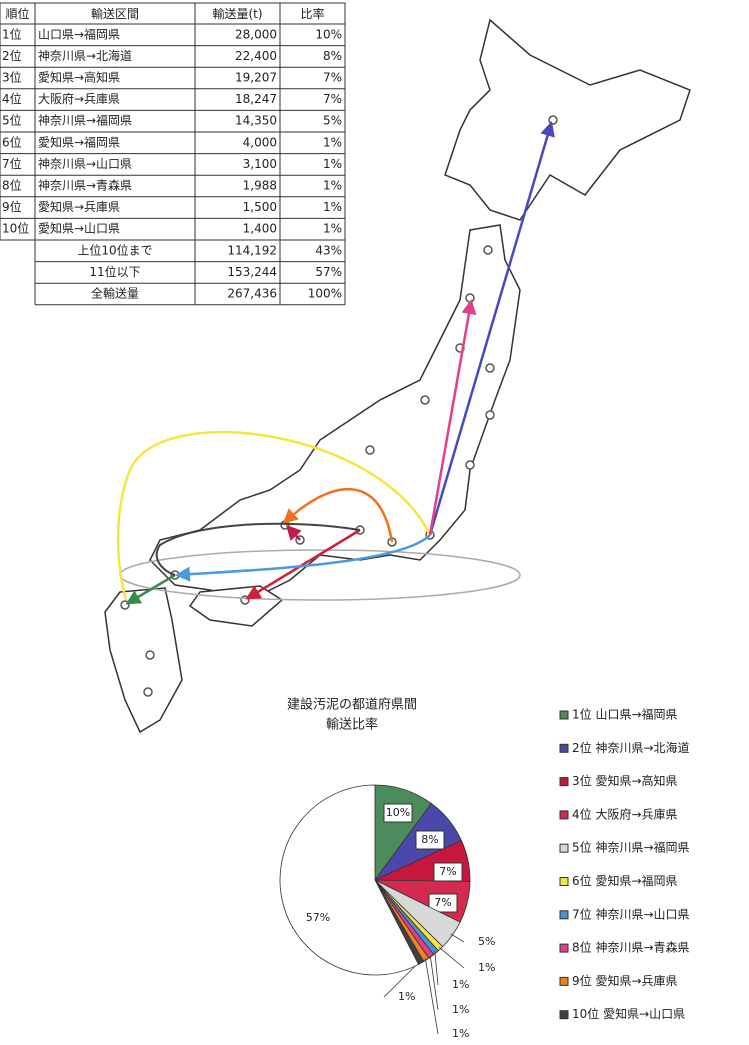 Image resolution: width=749 pixels, height=1045 pixels. What do you see at coordinates (625, 813) in the screenshot?
I see `legend-label: 4位 大阪府→兵庫県` at bounding box center [625, 813].